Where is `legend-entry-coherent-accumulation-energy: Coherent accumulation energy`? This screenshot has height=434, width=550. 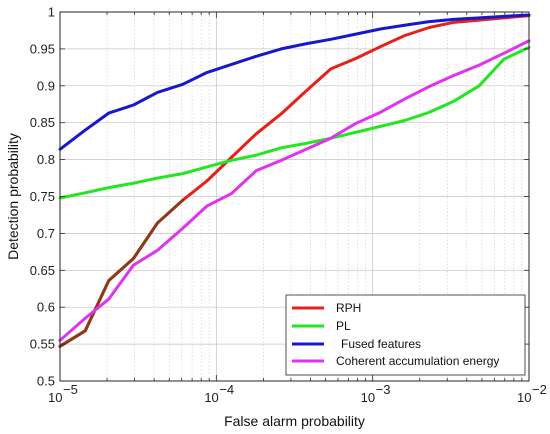
legend-entry-coherent-accumulation-energy: Coherent accumulation energy is located at coordinates (395, 361).